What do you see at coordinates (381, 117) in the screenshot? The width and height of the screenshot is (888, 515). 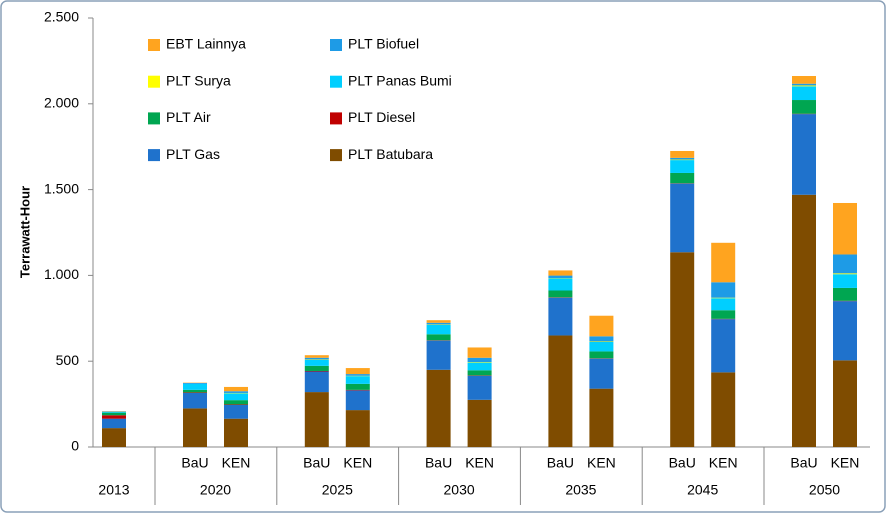 I see `legend-label: PLT Diesel` at bounding box center [381, 117].